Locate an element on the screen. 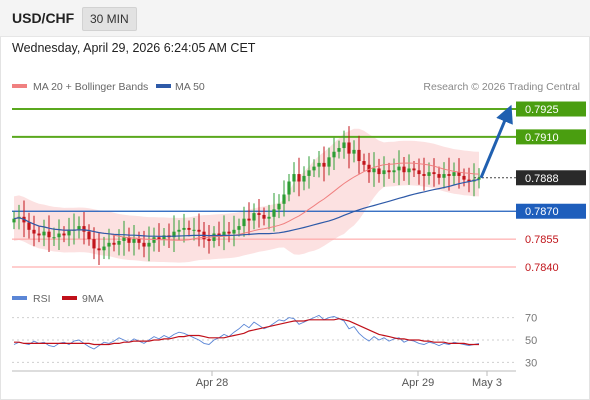  level-label-value: 0.7925 is located at coordinates (542, 110).